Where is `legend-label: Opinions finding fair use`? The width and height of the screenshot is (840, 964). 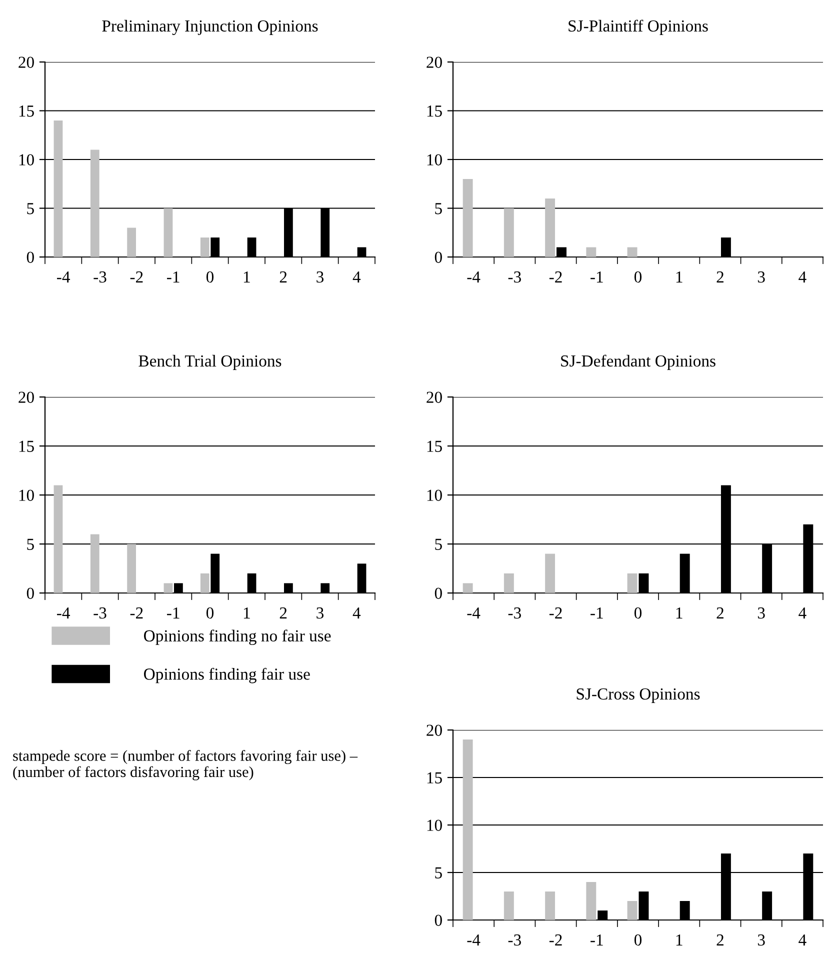
legend-label: Opinions finding fair use is located at coordinates (227, 676).